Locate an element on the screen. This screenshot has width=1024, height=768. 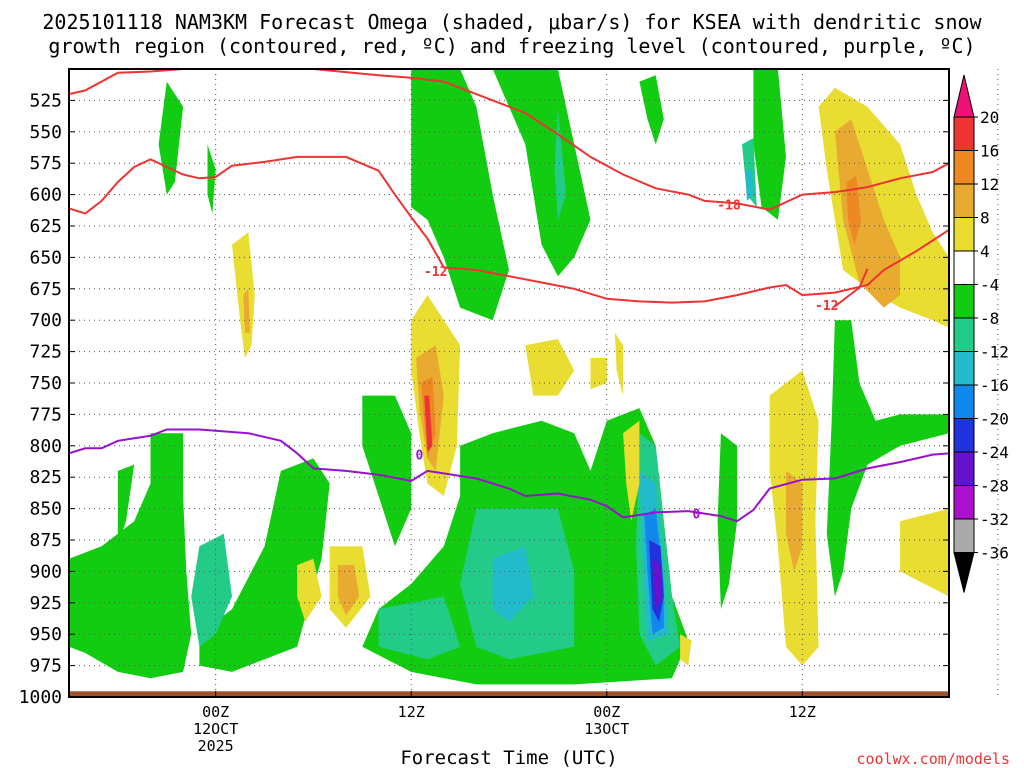
y-tick-label: 1000 is located at coordinates (40, 697).